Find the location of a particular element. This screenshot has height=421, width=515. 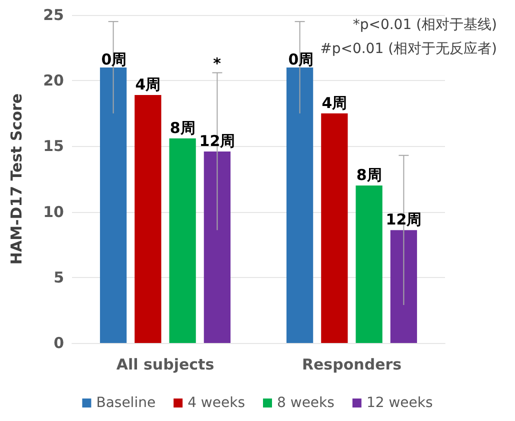

x-tick-label: Responders is located at coordinates (352, 365).